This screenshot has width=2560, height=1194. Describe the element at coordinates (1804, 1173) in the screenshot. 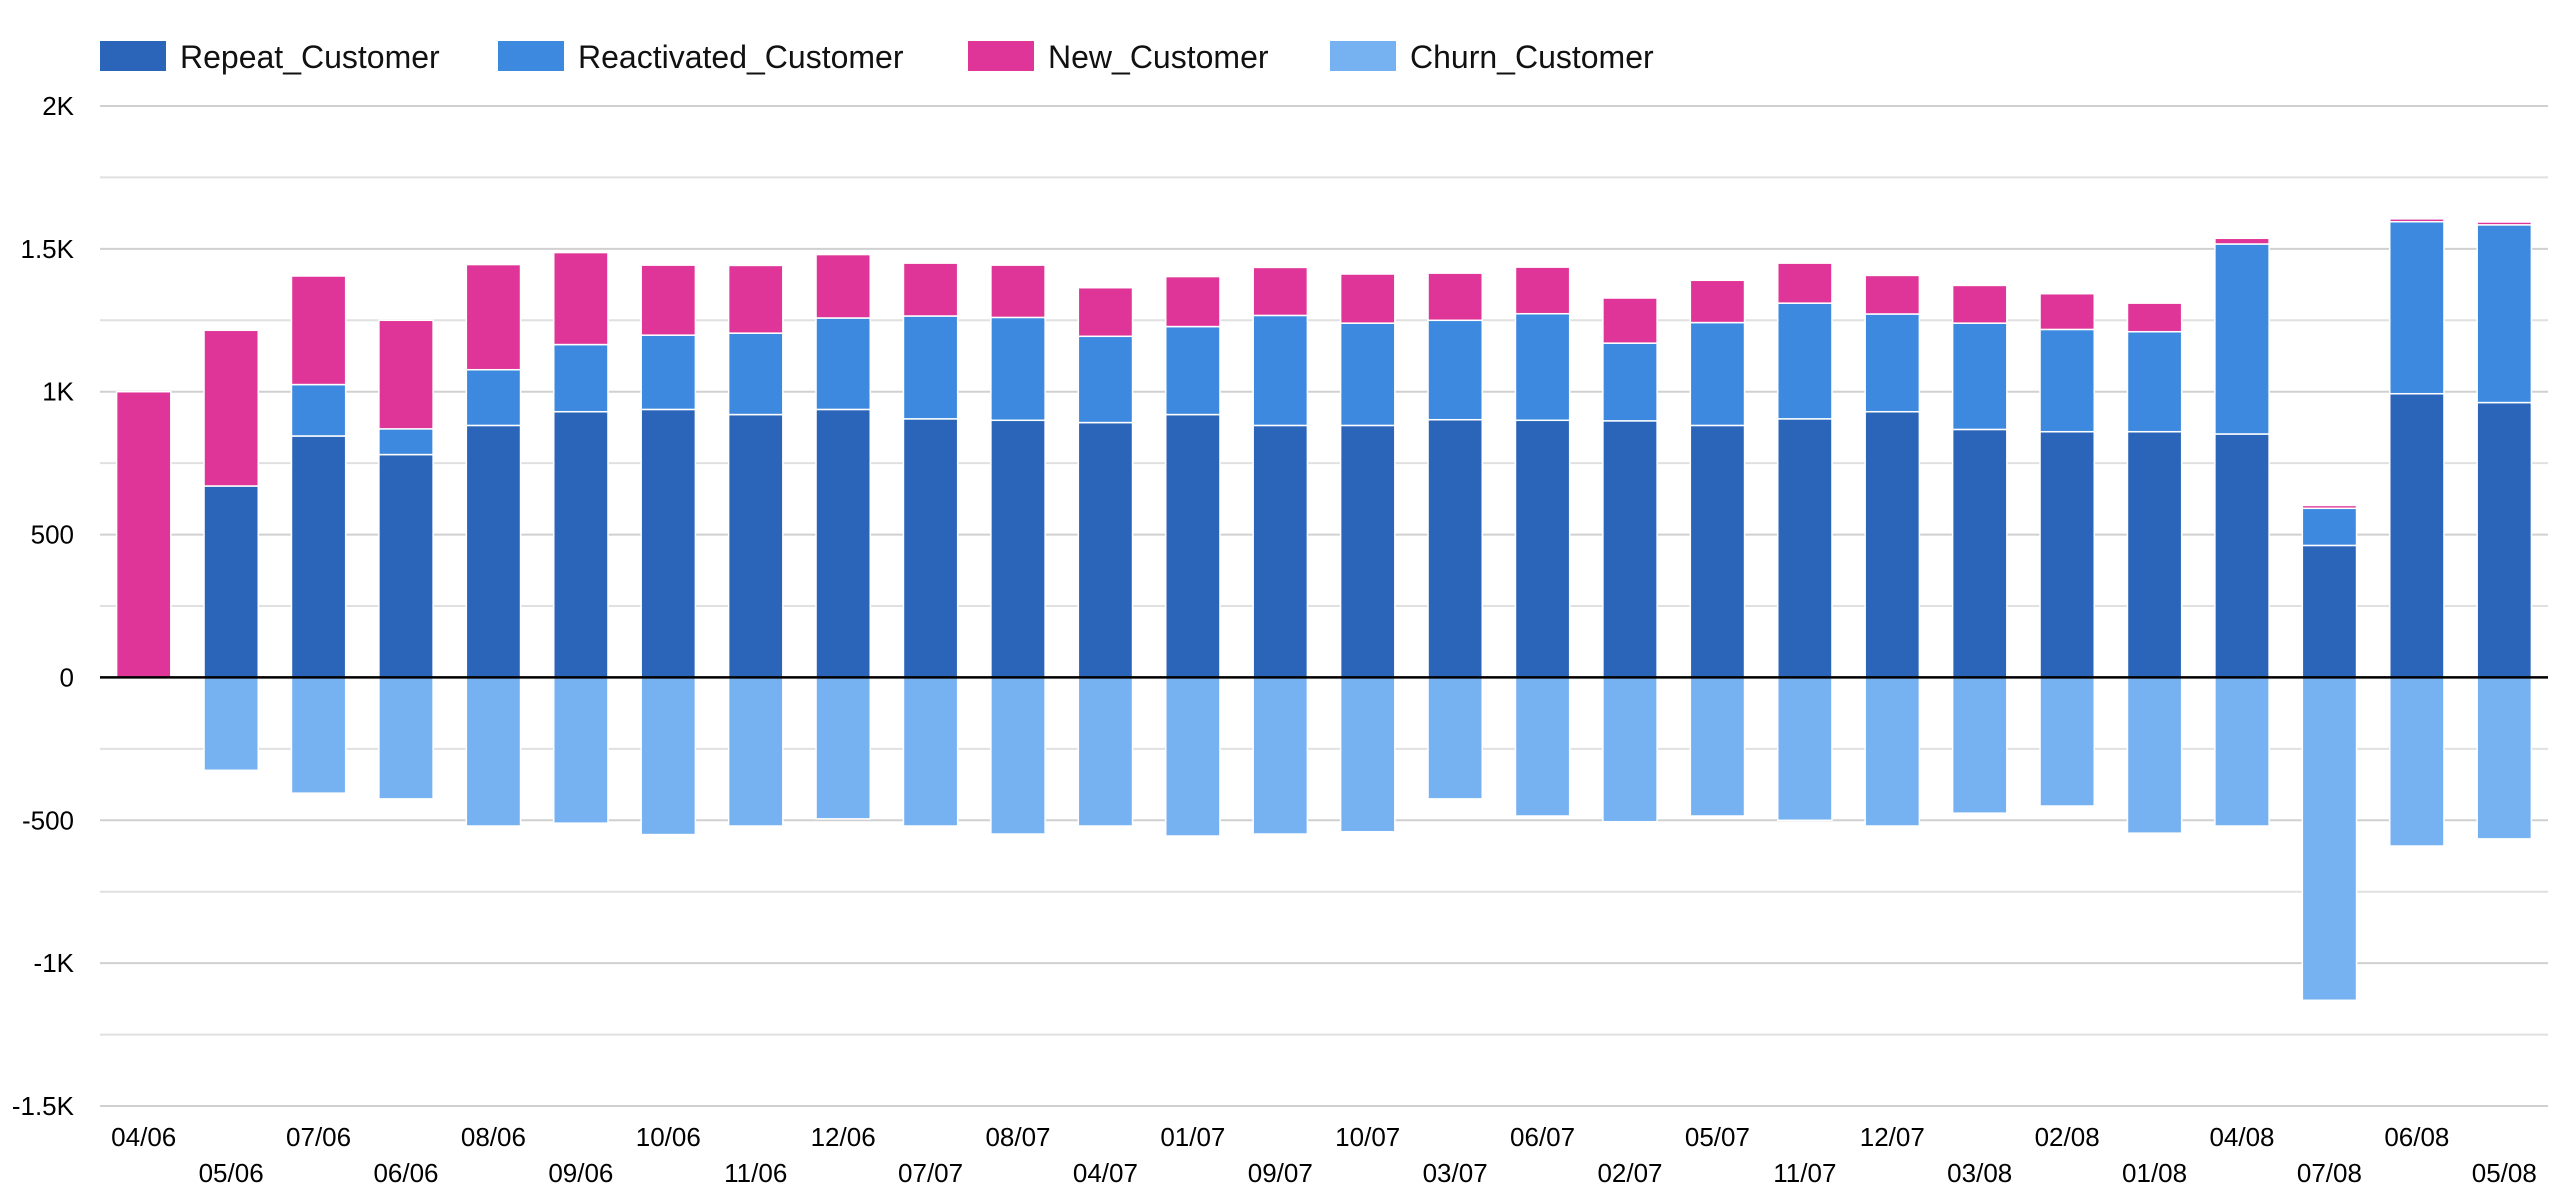

I see `x-tick-label: 11/07` at that location.